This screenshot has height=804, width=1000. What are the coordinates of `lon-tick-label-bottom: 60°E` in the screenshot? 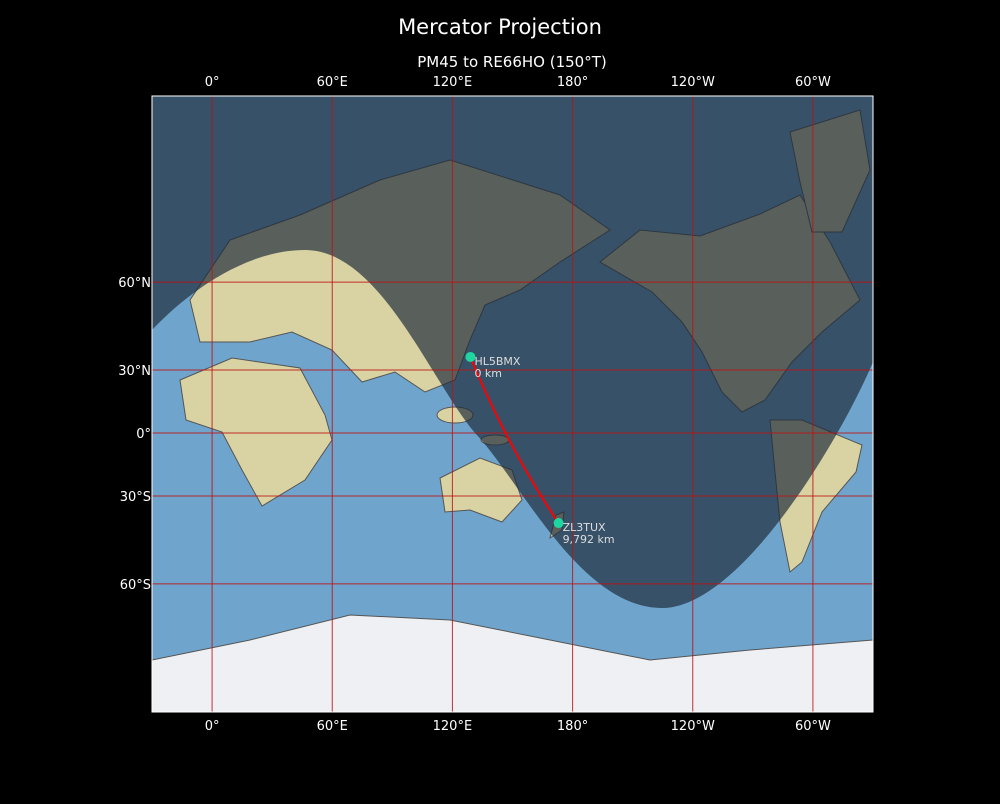 It's located at (332, 726).